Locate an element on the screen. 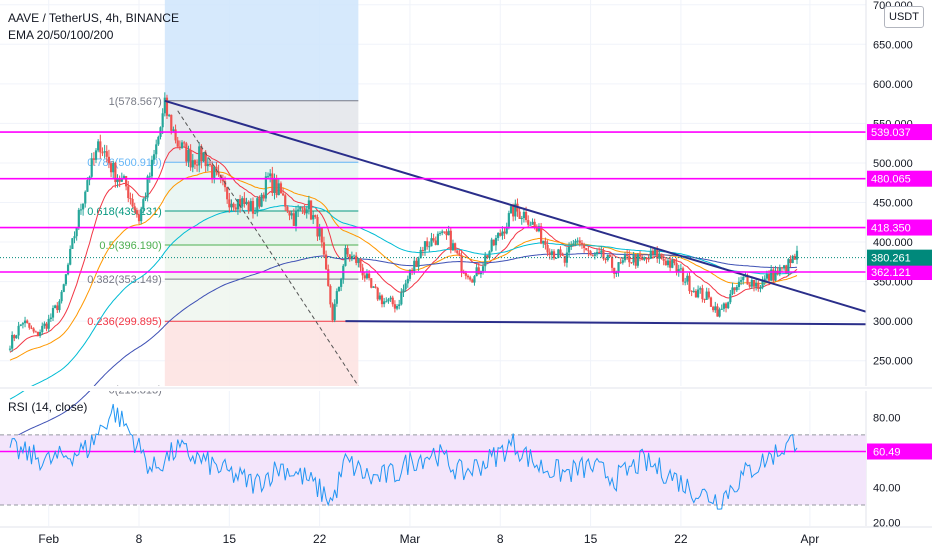 The height and width of the screenshot is (550, 932). last-price-tag is located at coordinates (899, 257).